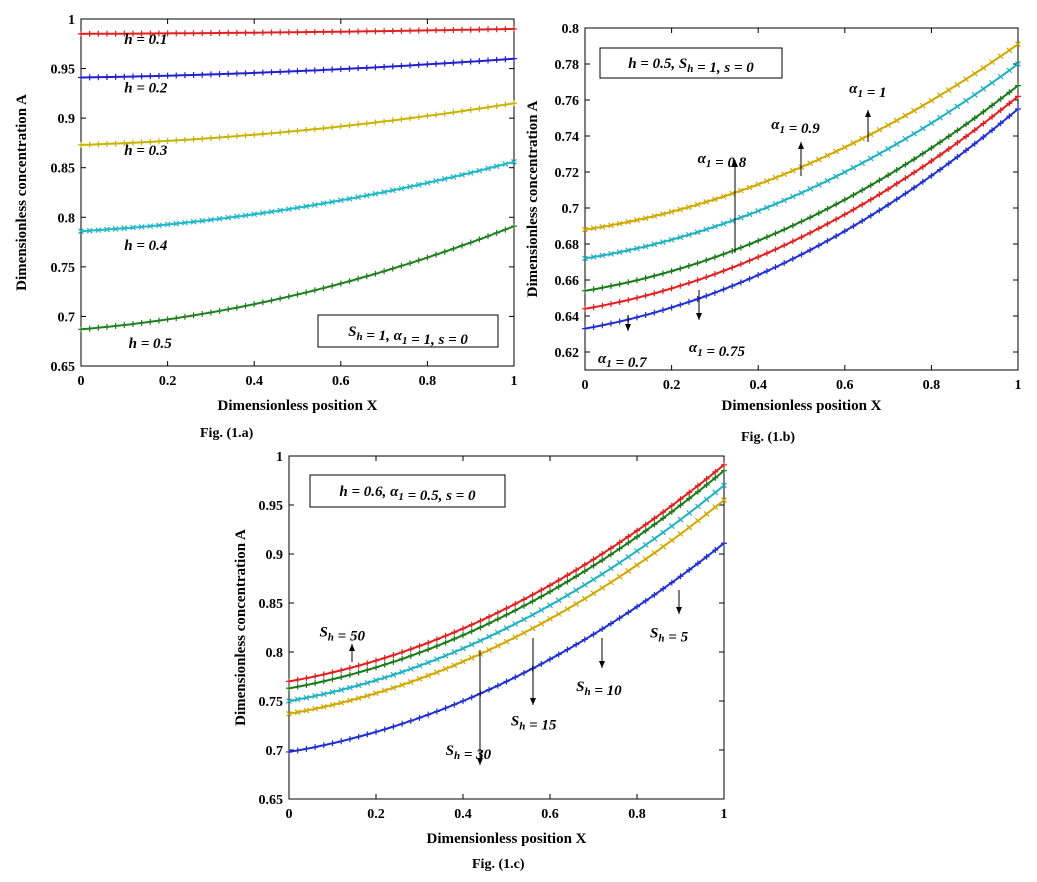 The height and width of the screenshot is (882, 1037). I want to click on x-tick-label-b: 0.4, so click(758, 385).